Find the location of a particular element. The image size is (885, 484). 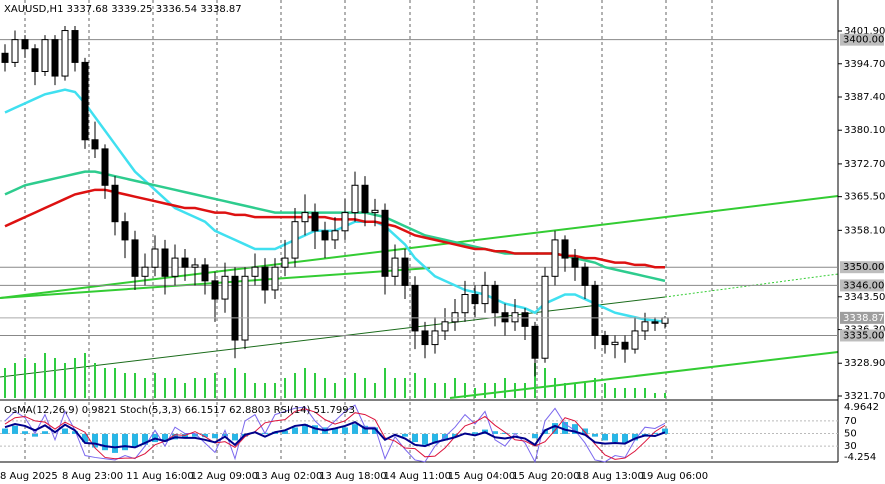

open: 3337.68 is located at coordinates (87, 9).